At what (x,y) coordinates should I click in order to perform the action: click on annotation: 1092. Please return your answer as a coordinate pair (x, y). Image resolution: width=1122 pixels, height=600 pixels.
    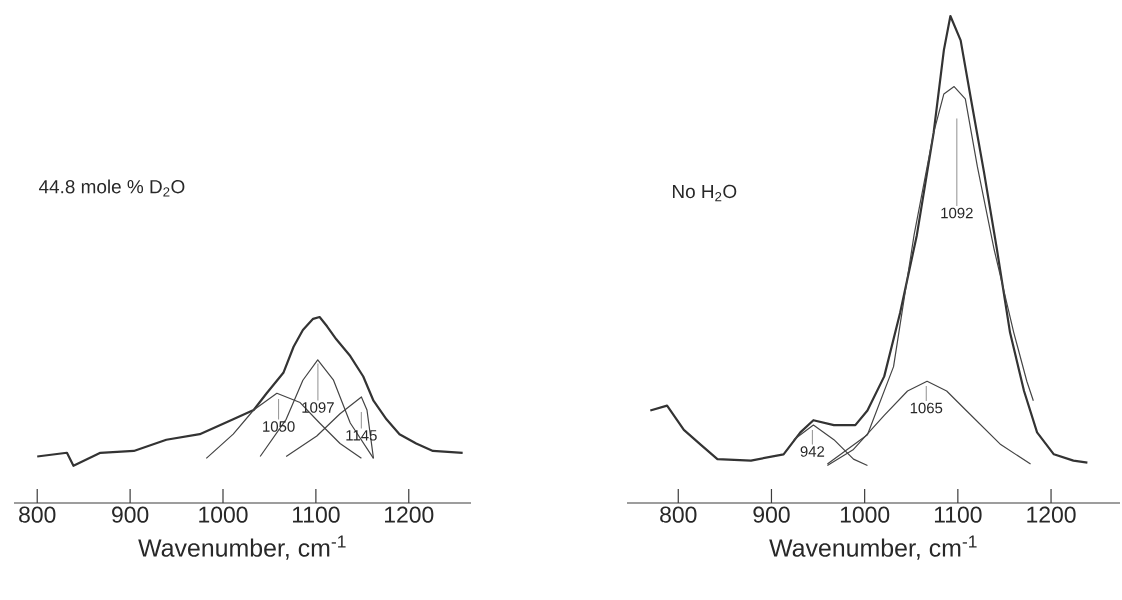
    Looking at the image, I should click on (957, 213).